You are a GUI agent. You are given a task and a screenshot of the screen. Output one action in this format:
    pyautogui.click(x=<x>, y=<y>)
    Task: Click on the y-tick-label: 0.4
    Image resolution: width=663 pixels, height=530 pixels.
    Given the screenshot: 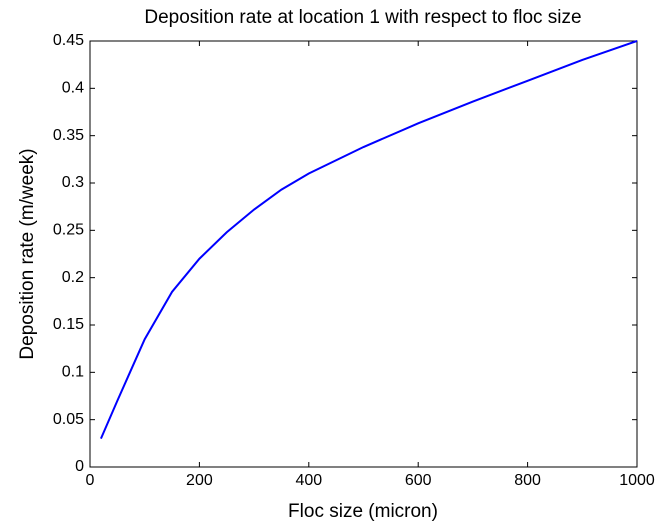 What is the action you would take?
    pyautogui.click(x=73, y=88)
    